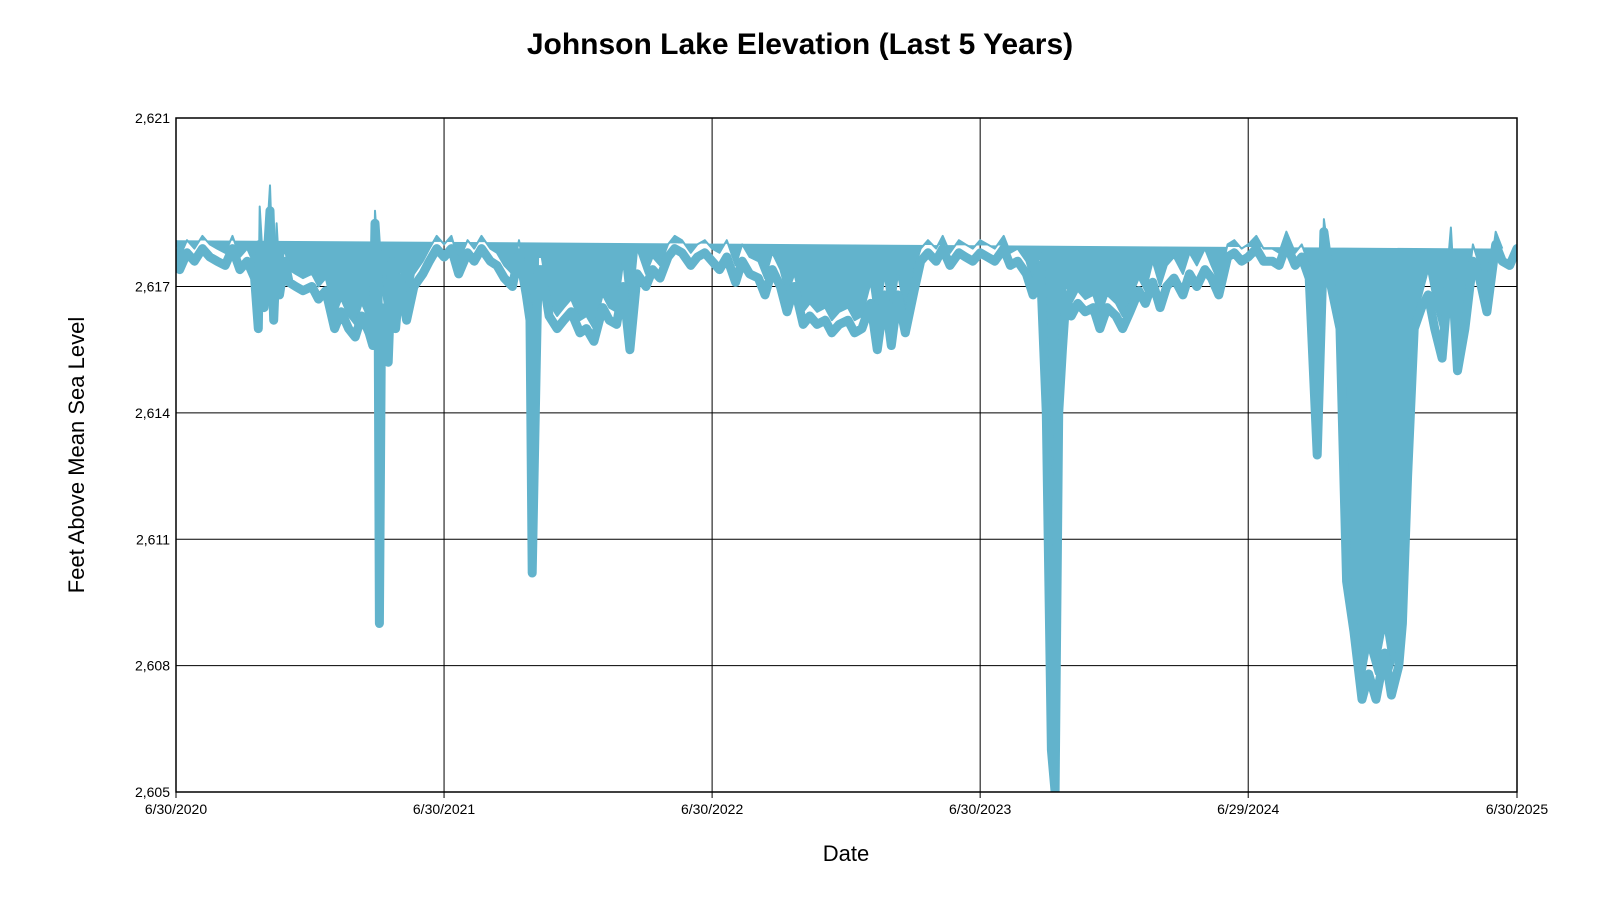  I want to click on chart-title: Johnson Lake Elevation (Last 5 Years), so click(800, 44).